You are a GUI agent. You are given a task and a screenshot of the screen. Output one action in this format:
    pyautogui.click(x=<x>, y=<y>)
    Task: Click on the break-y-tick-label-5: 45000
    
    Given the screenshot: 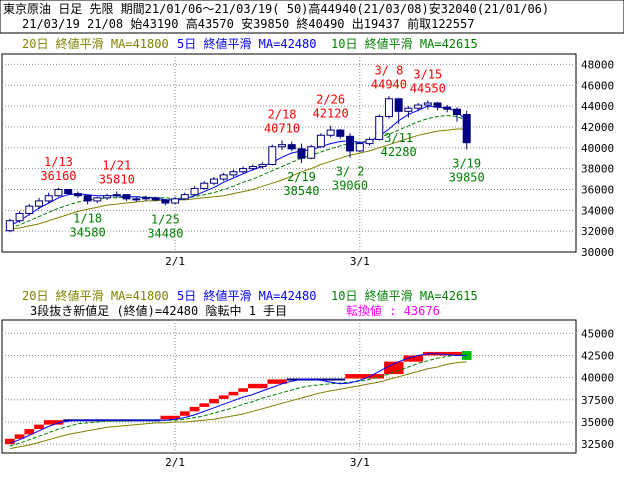 What is the action you would take?
    pyautogui.click(x=597, y=333)
    